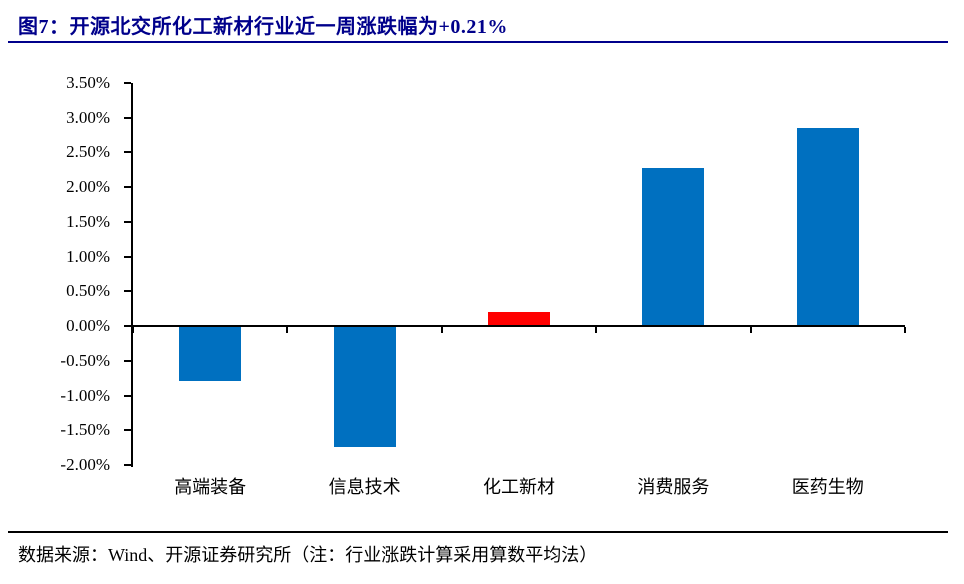  I want to click on category-label-信息技术: 信息技术, so click(364, 487).